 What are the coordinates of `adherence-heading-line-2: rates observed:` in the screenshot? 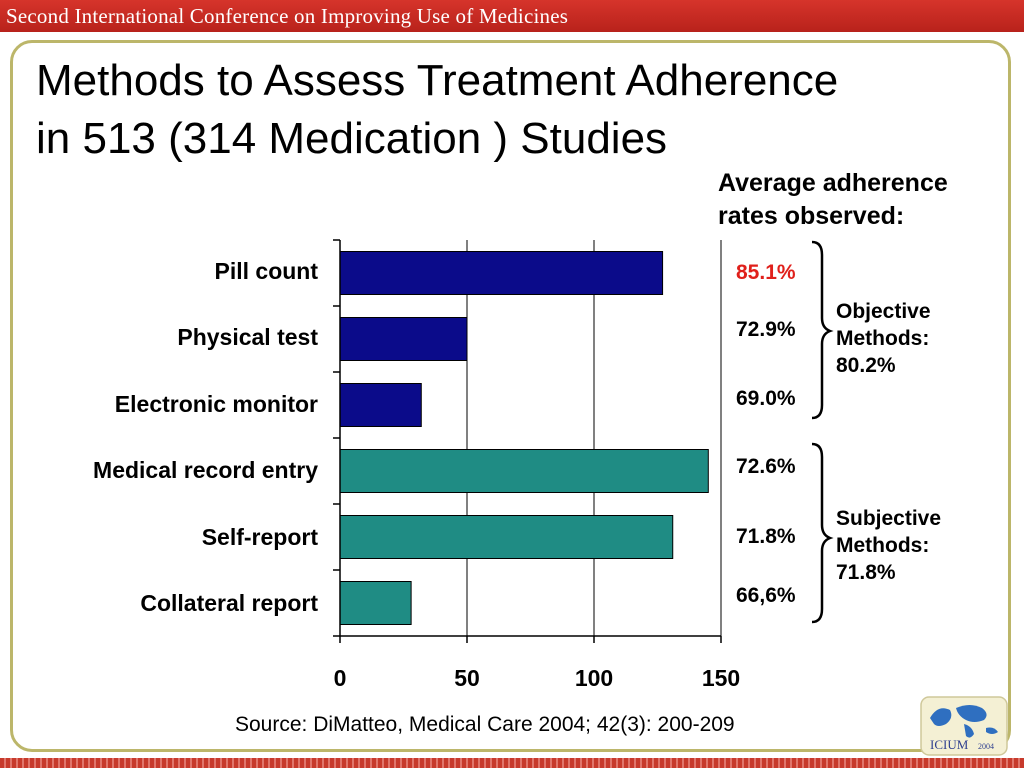 It's located at (811, 216).